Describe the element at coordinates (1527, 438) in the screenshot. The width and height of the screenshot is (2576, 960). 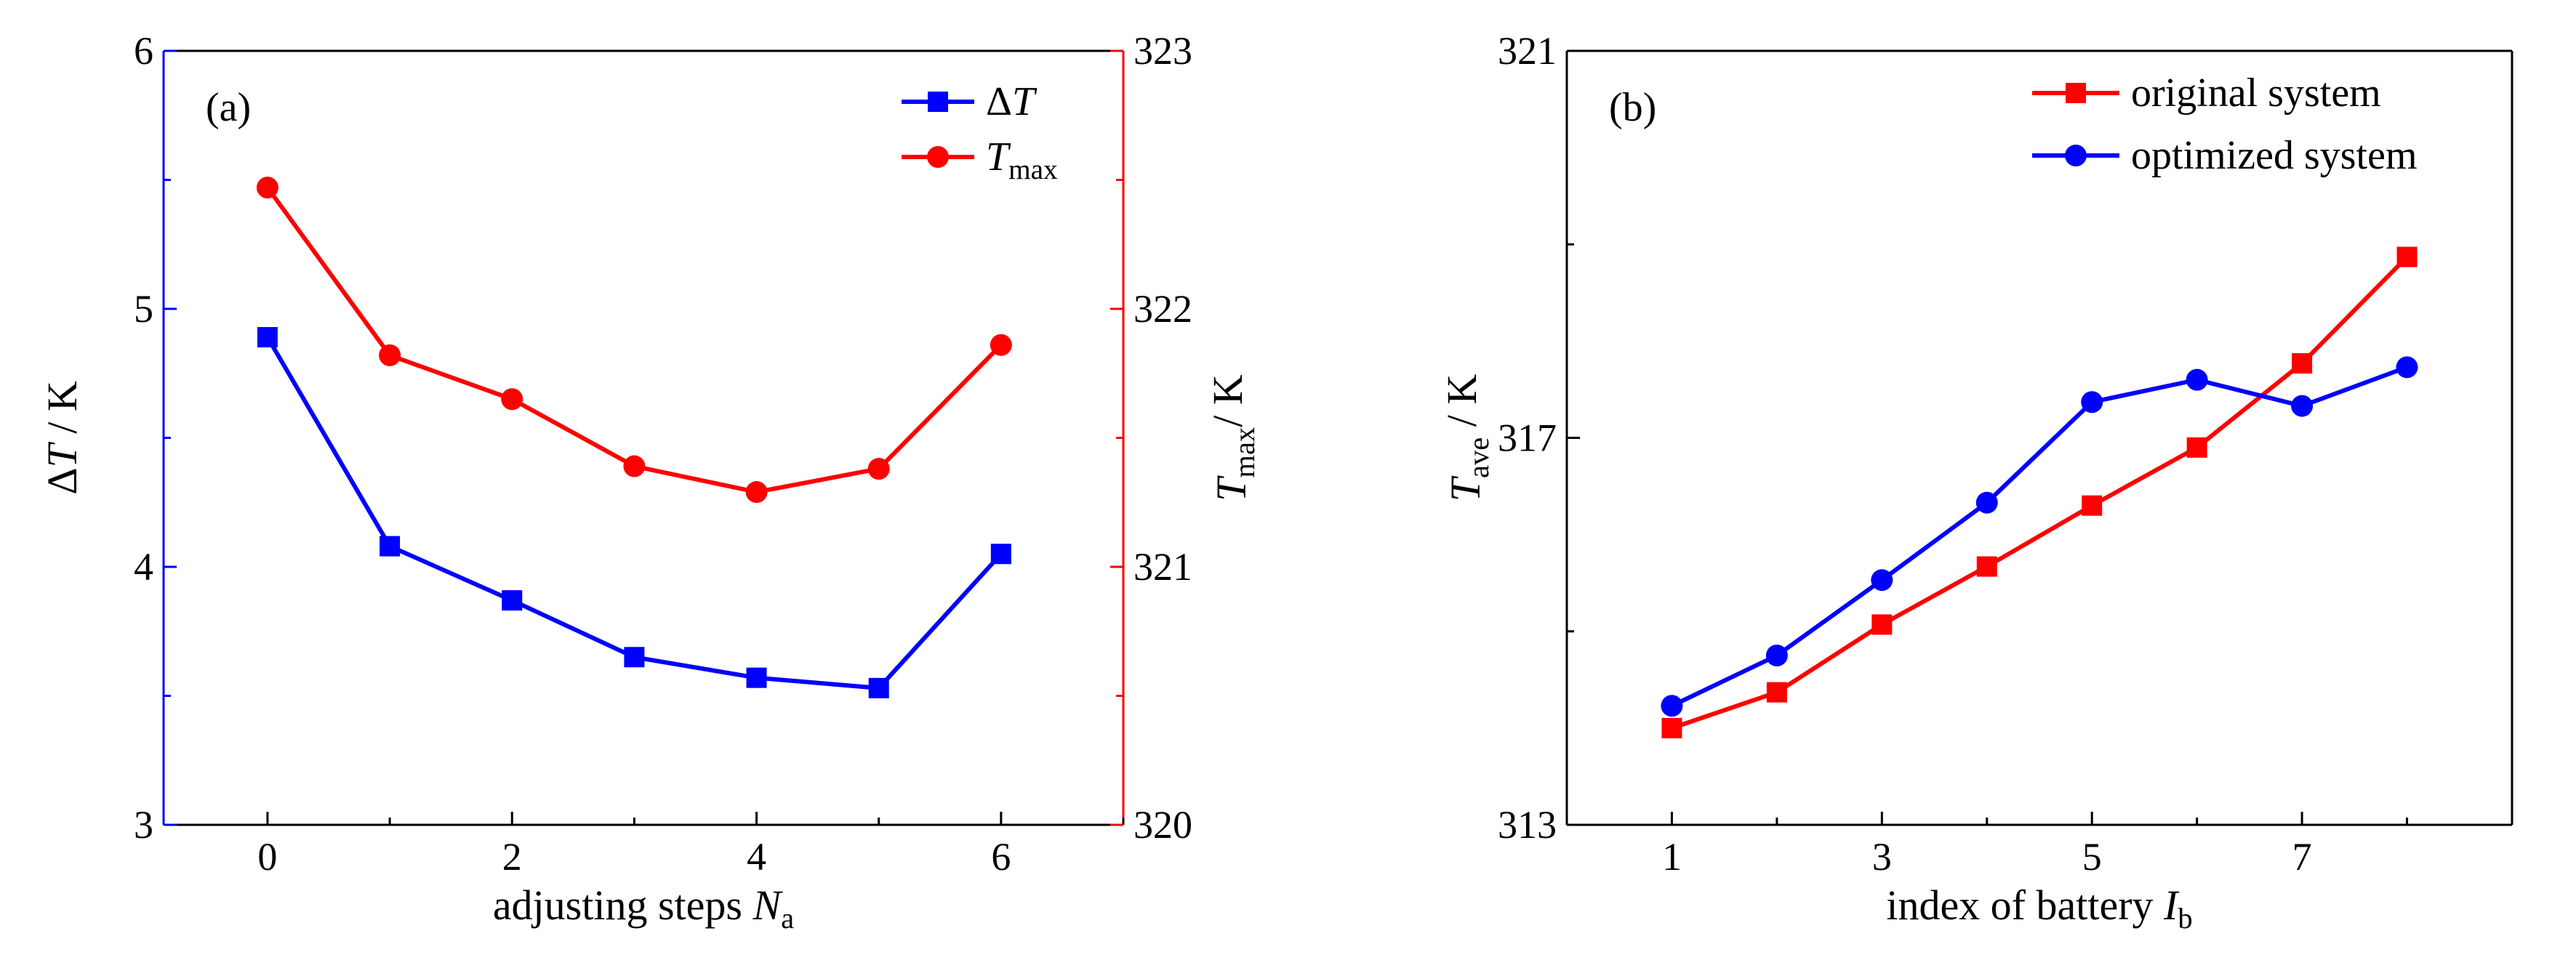
I see `panel-b-y-tick-label-left: 317` at that location.